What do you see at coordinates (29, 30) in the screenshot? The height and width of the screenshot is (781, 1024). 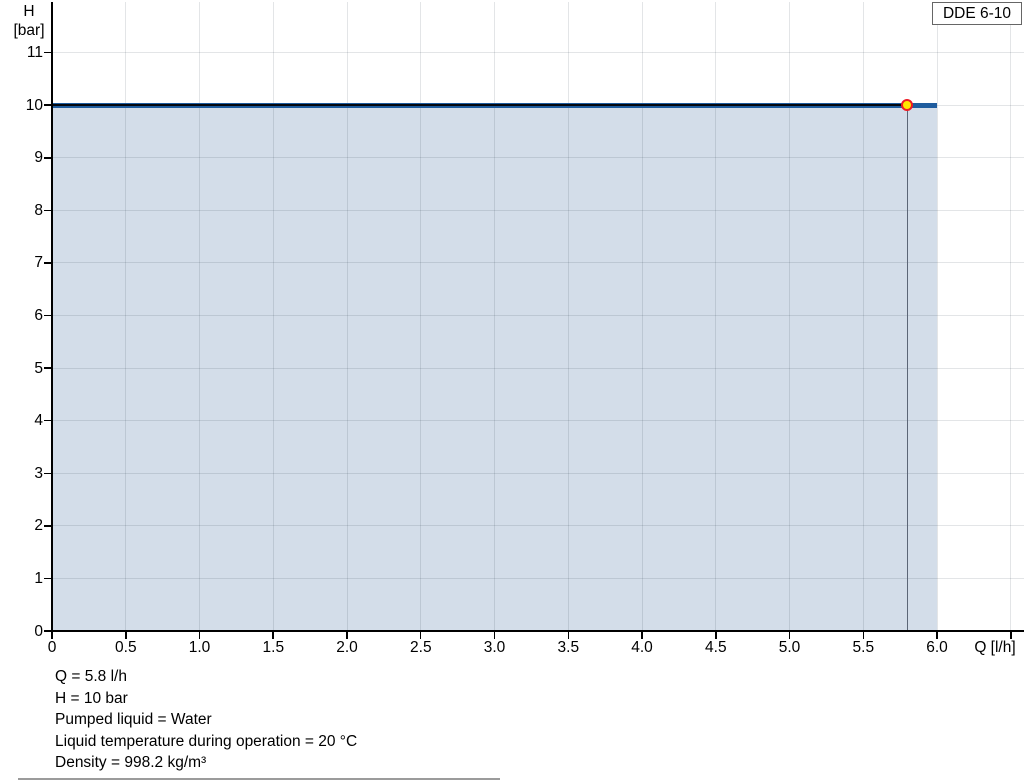 I see `y-axis-title-unit: [bar]` at bounding box center [29, 30].